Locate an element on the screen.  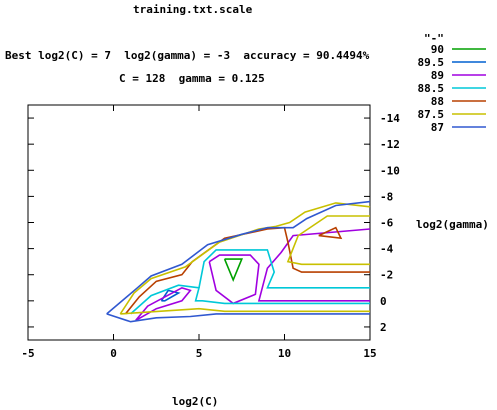
x-tick-label: 15 is located at coordinates (369, 353).